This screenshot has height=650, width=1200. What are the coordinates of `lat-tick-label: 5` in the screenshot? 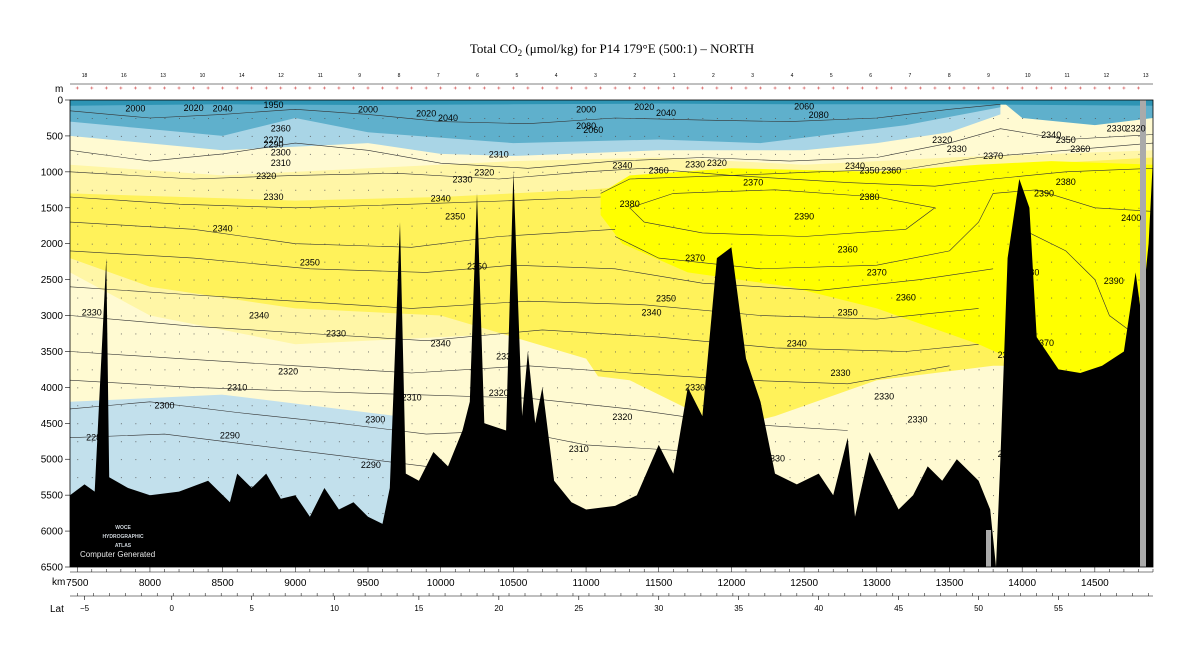 It's located at (251, 608).